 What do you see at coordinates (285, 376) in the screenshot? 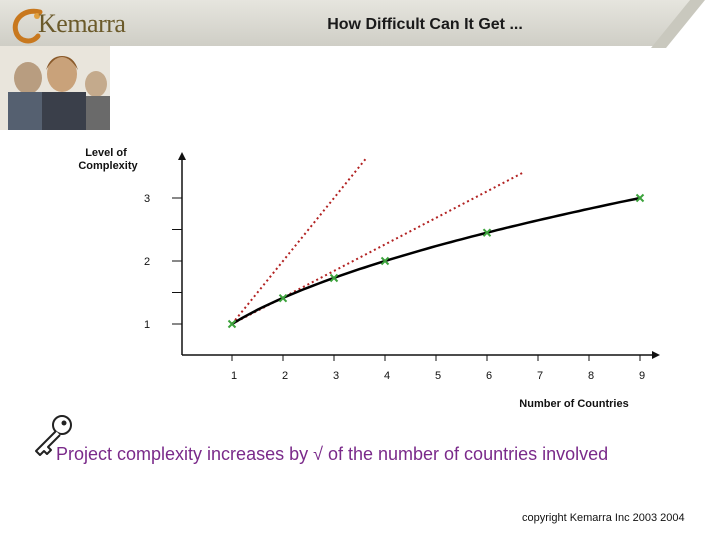
I see `x-tick-label: 2` at bounding box center [285, 376].